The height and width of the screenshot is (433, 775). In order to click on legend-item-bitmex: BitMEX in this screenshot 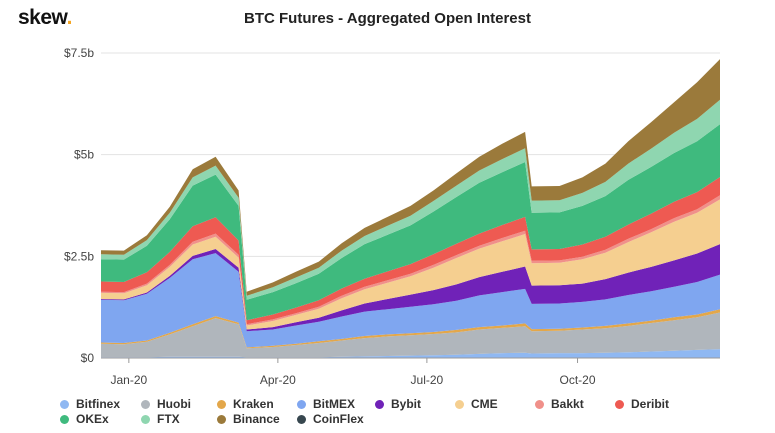, I will do `click(326, 404)`.